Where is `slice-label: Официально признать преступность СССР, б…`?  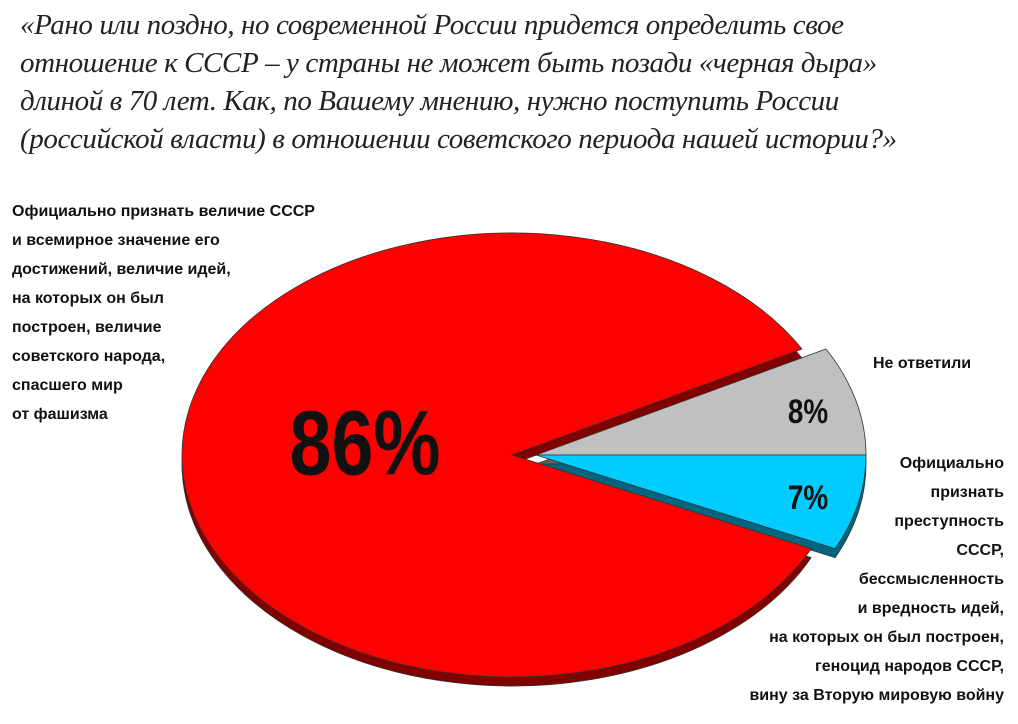 slice-label: Официально признать преступность СССР, б… is located at coordinates (876, 579).